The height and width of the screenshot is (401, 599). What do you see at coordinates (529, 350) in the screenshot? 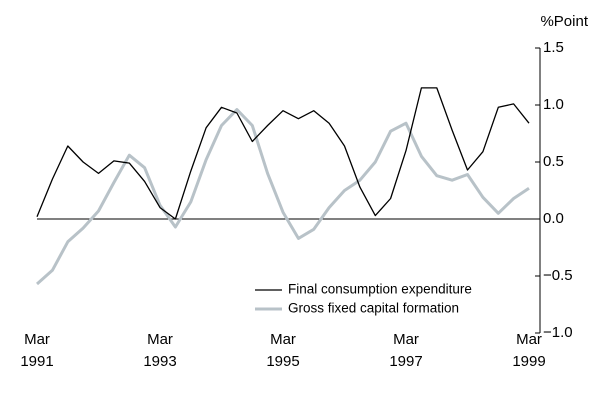
I see `x-tick-label: Mar 1999` at bounding box center [529, 350].